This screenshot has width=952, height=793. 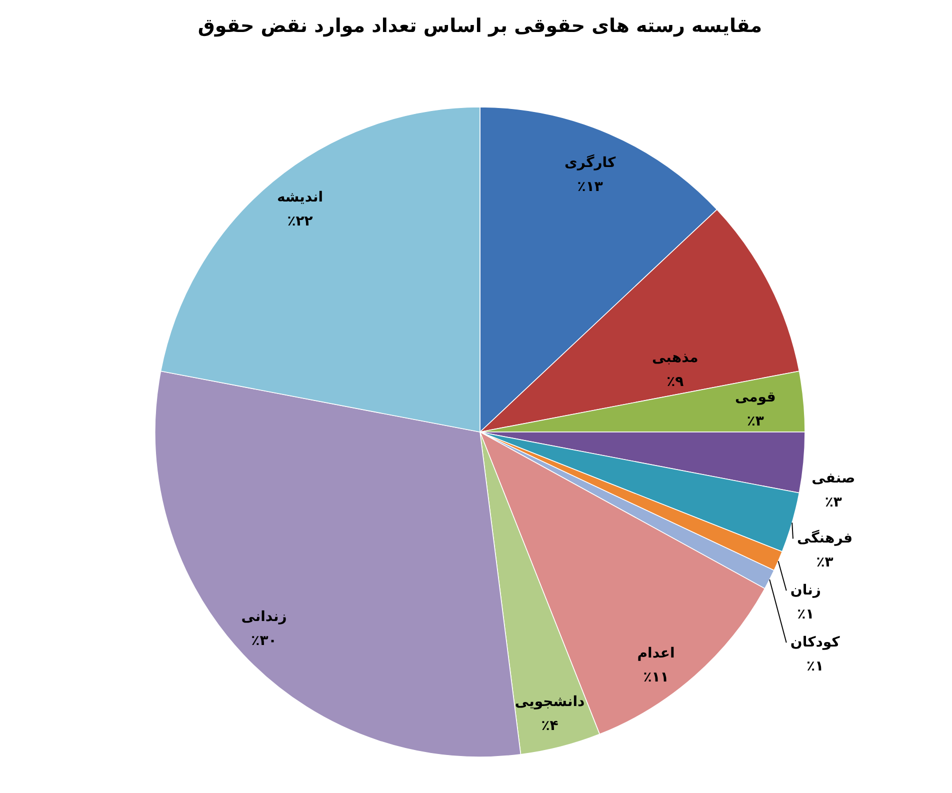 I want to click on title: مقایسه رسته های حقوقی بر اساس تعداد موارد نقض حقوق, so click(x=480, y=26).